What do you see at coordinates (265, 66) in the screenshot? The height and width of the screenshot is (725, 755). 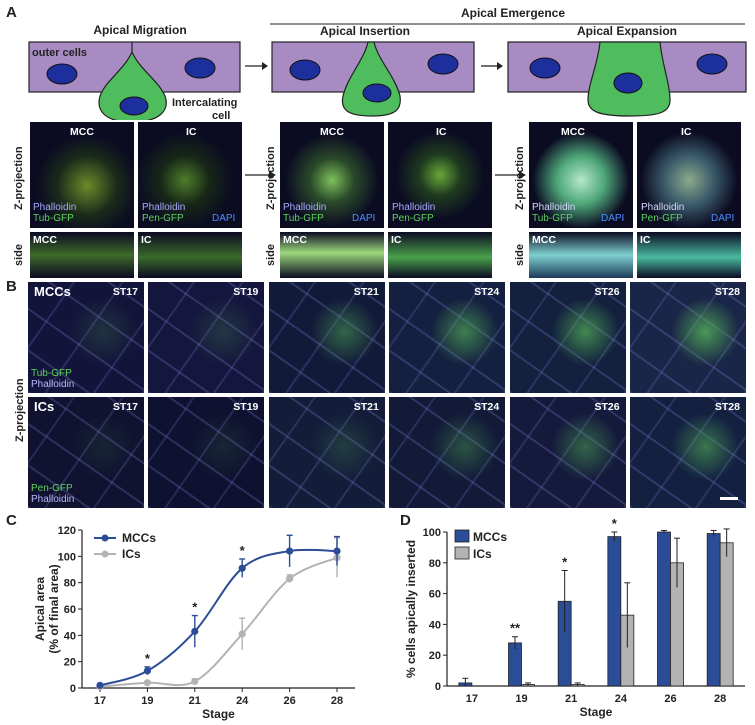 I see `arrow-1-head` at bounding box center [265, 66].